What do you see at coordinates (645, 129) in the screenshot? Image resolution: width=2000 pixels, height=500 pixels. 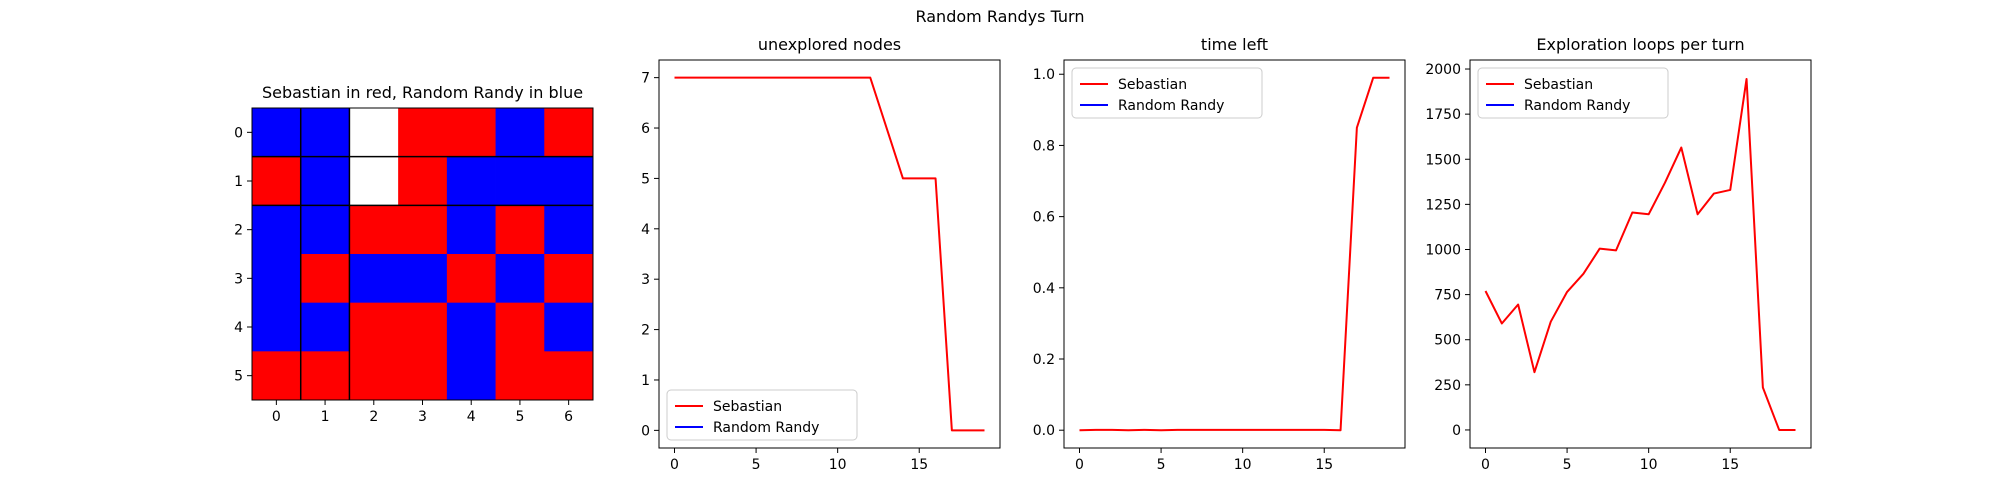 I see `y-tick-label: 6` at bounding box center [645, 129].